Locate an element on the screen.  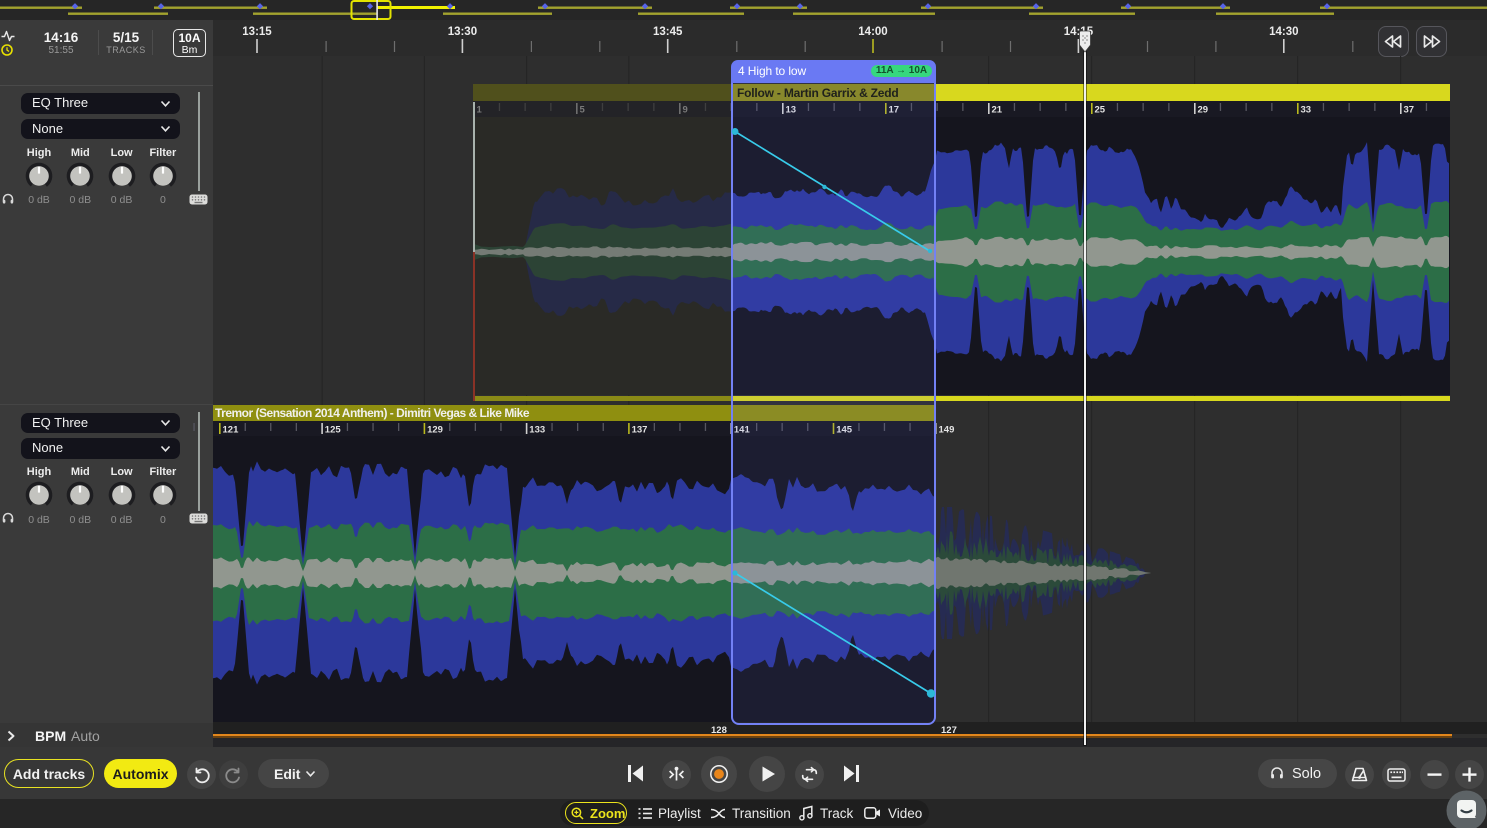
svg-text: 21 is located at coordinates (997, 110).